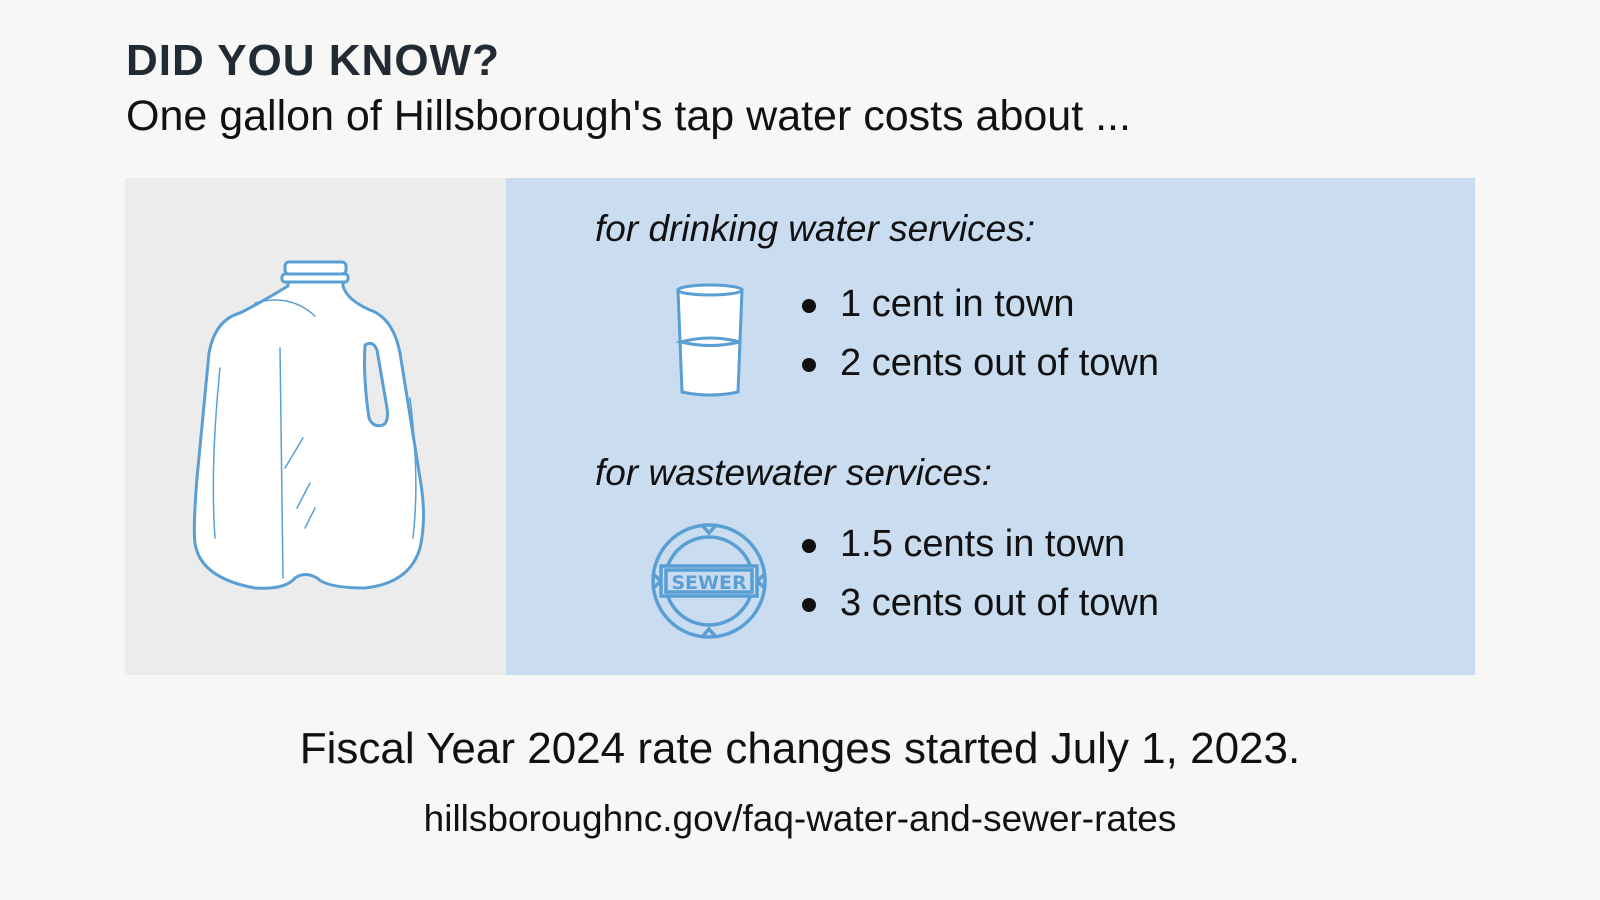  What do you see at coordinates (815, 228) in the screenshot?
I see `drinking-water-label: for drinking water services:` at bounding box center [815, 228].